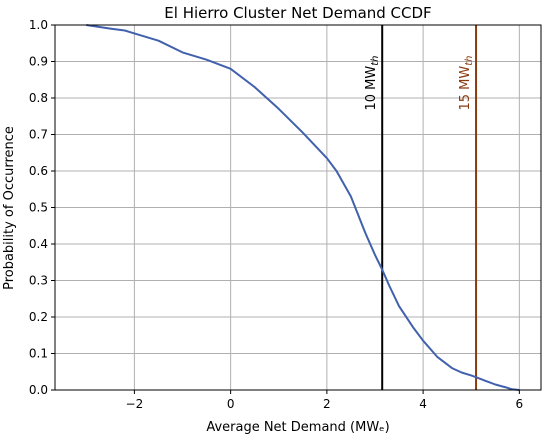 This screenshot has height=443, width=550. What do you see at coordinates (38, 25) in the screenshot?
I see `y-tick-label: 1.0` at bounding box center [38, 25].